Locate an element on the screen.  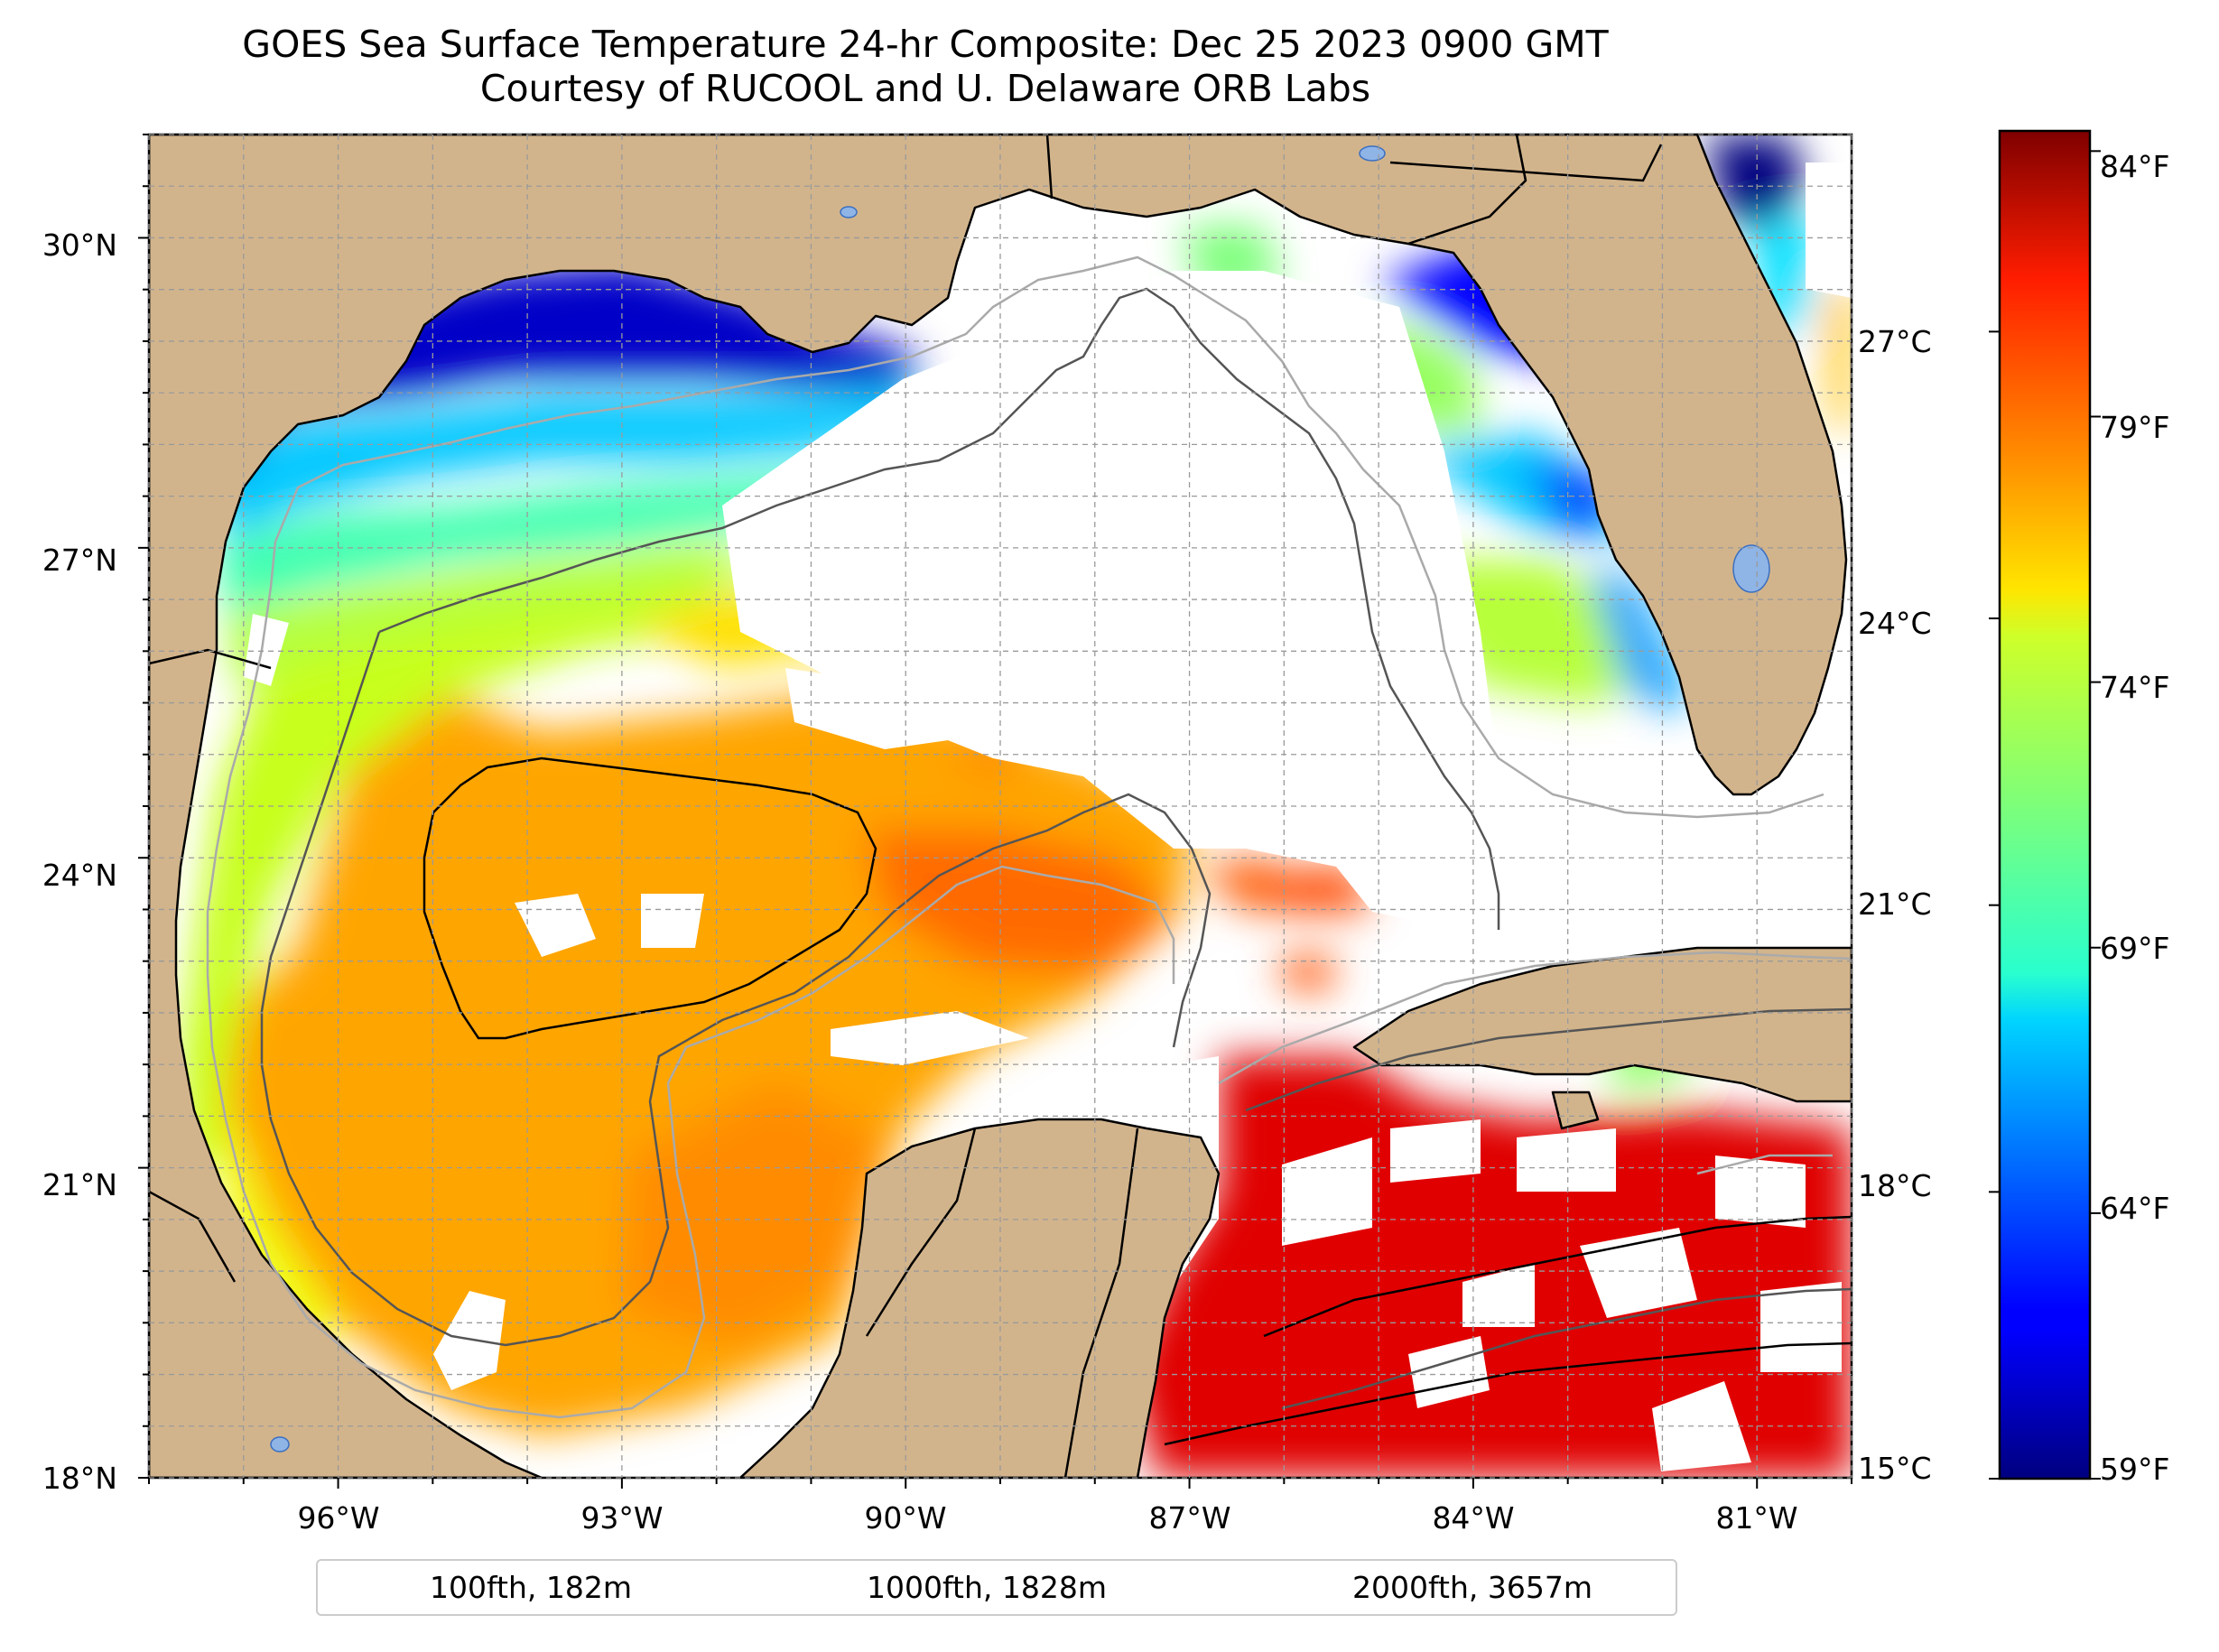
colorbar-ticks is located at coordinates (2045, 815).